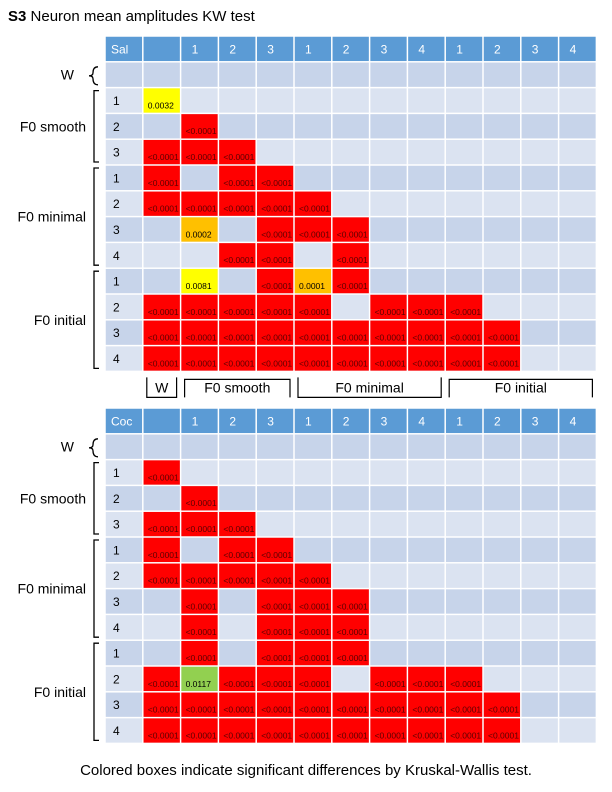 Image resolution: width=612 pixels, height=792 pixels. What do you see at coordinates (116, 230) in the screenshot?
I see `t1-row-label: 3` at bounding box center [116, 230].